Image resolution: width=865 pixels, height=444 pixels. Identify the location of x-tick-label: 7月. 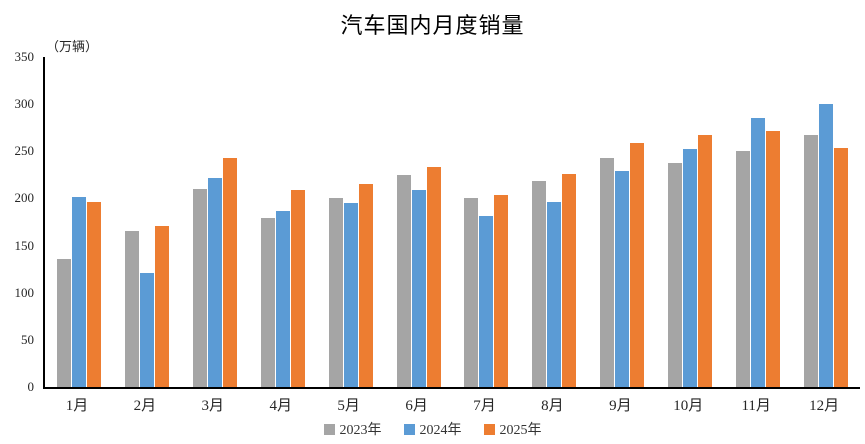
(484, 406).